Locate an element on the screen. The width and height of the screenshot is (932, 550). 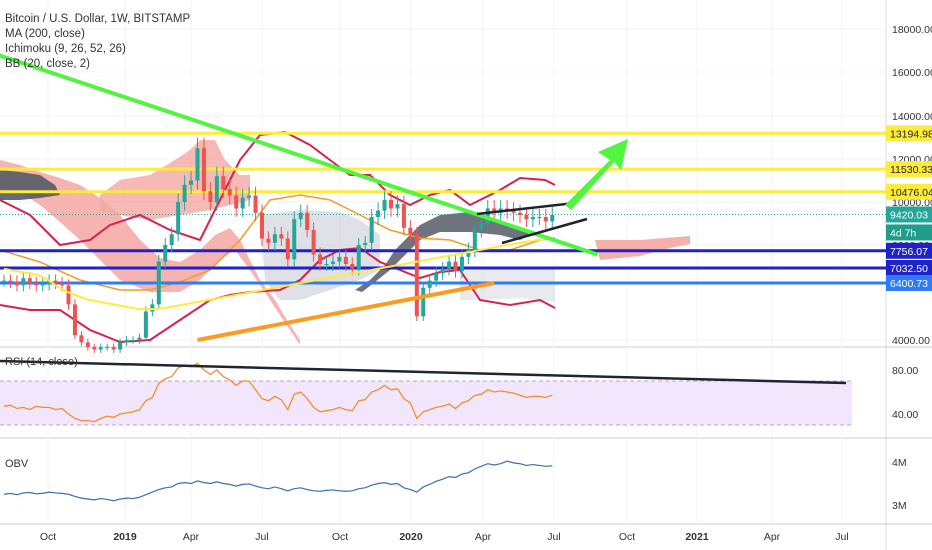
level-tag-11530.33: 11530.33 is located at coordinates (911, 170).